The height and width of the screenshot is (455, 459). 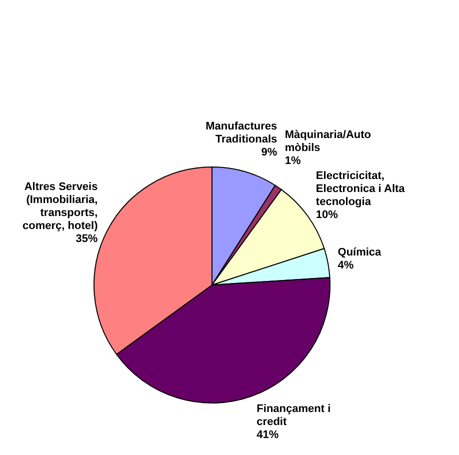 I want to click on slice-label: Màquinaria/Auto mòbils, so click(x=328, y=141).